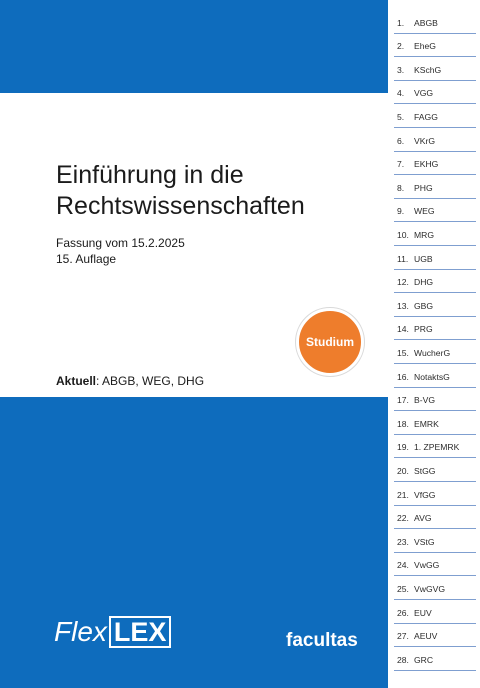 This screenshot has height=688, width=480. Describe the element at coordinates (425, 46) in the screenshot. I see `register-item-label: EheG` at that location.